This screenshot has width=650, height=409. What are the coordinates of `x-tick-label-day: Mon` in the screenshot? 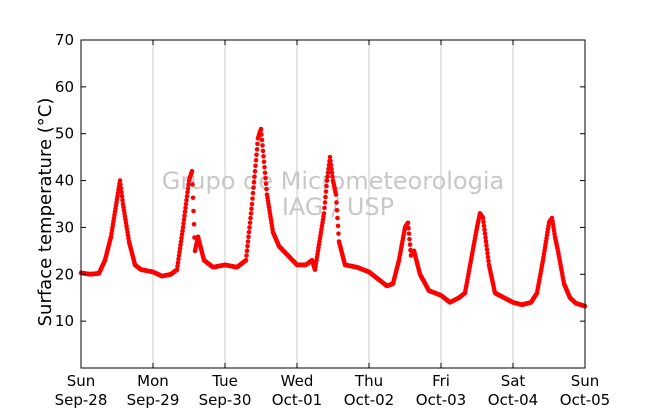 It's located at (153, 381).